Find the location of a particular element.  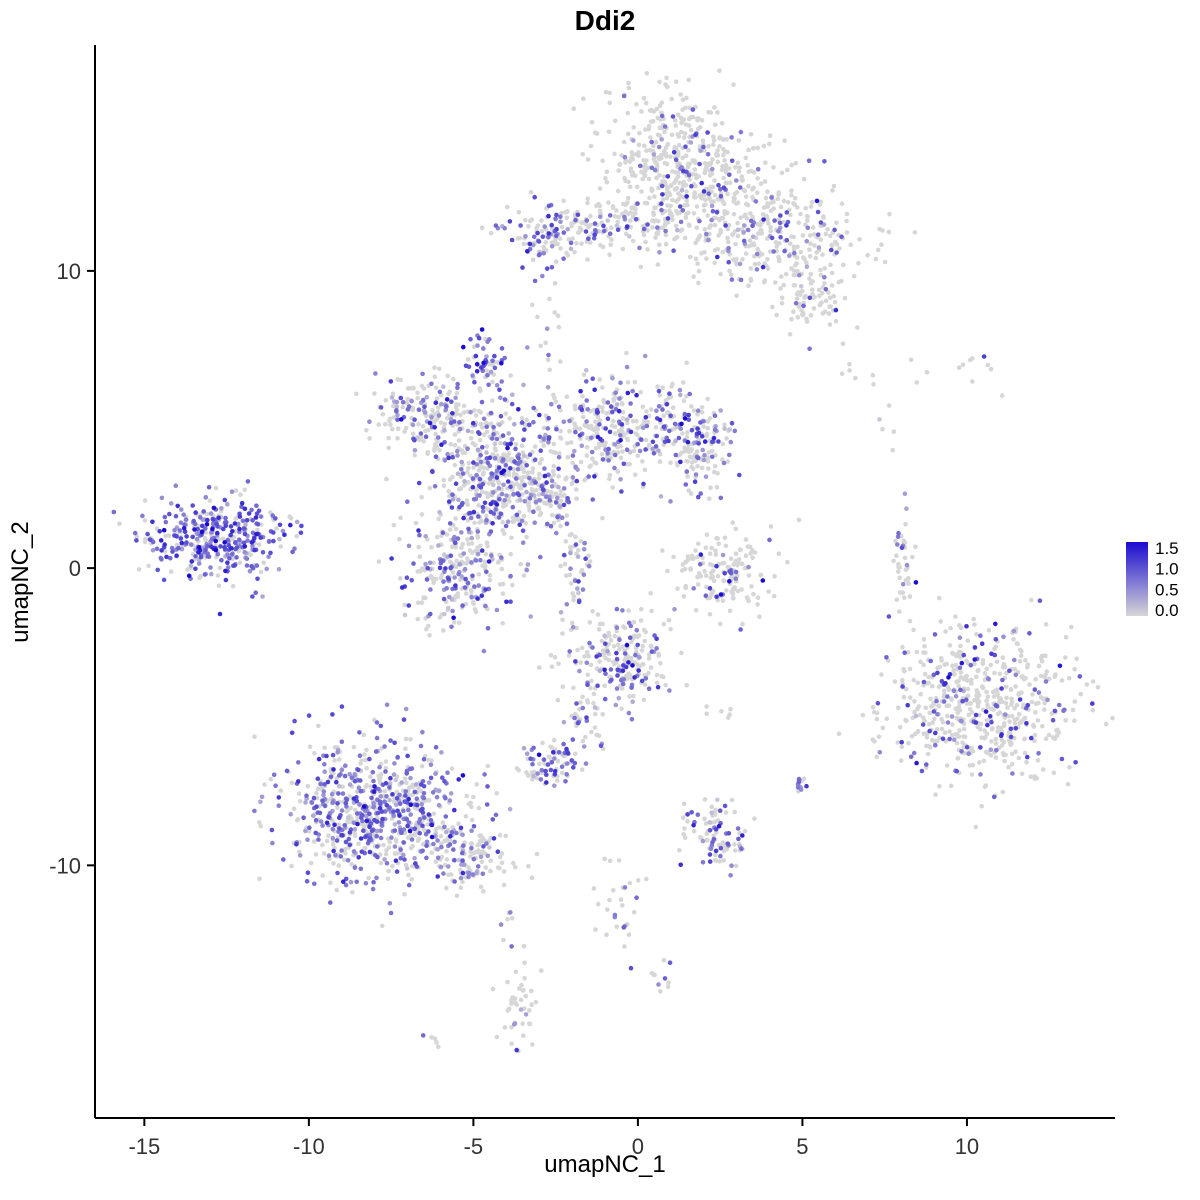

x-tick-label: 5 is located at coordinates (802, 1146).